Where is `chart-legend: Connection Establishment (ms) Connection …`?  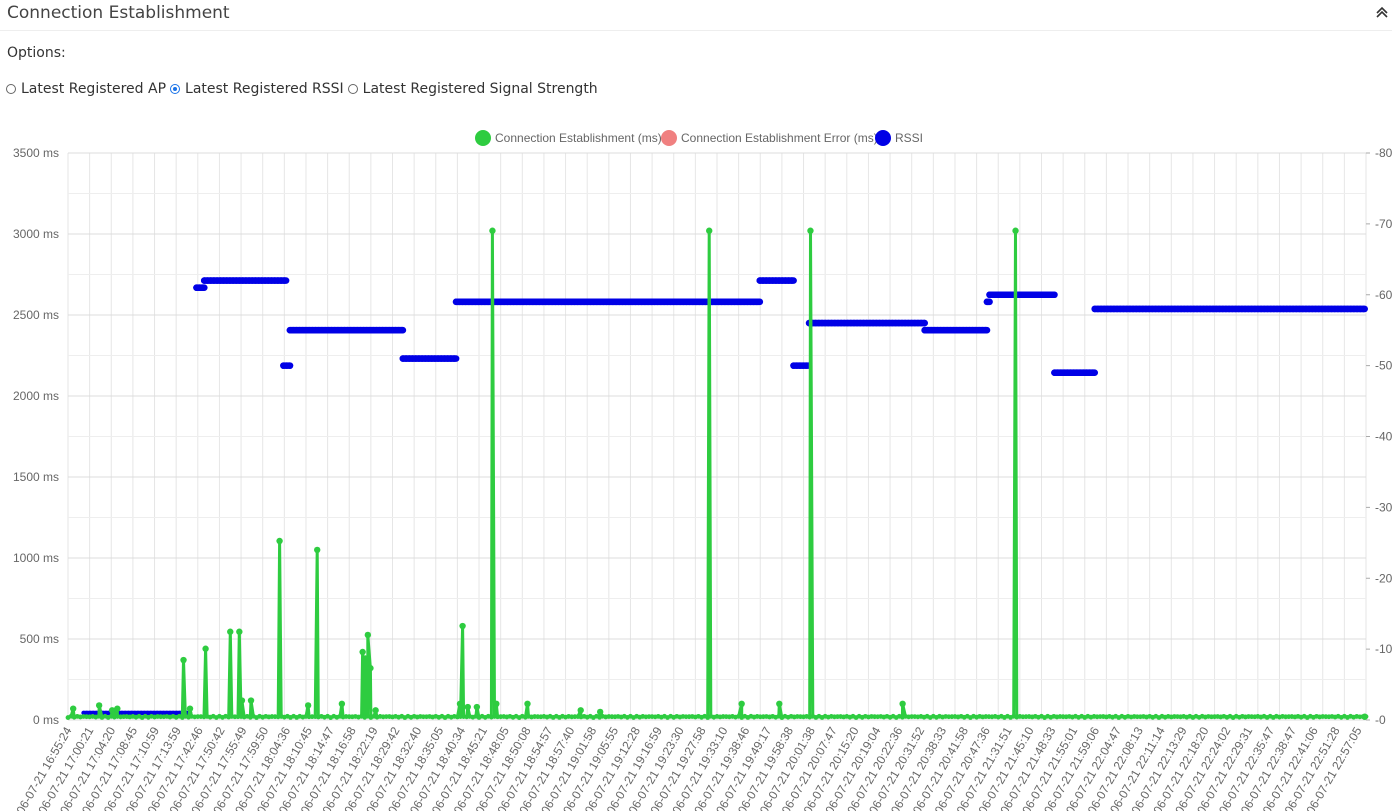 chart-legend: Connection Establishment (ms) Connection … is located at coordinates (699, 138).